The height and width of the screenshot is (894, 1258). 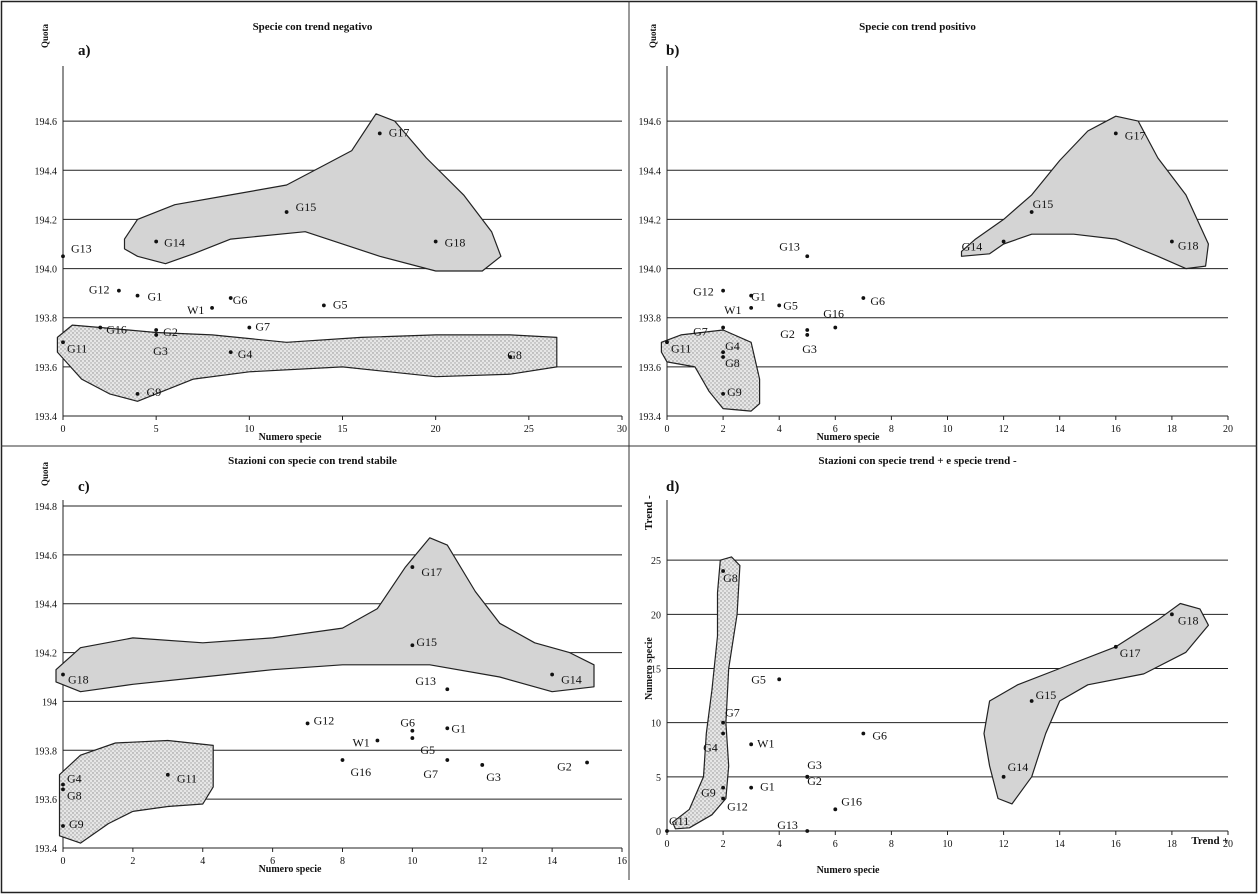 What do you see at coordinates (779, 844) in the screenshot?
I see `x-tick-label: 4` at bounding box center [779, 844].